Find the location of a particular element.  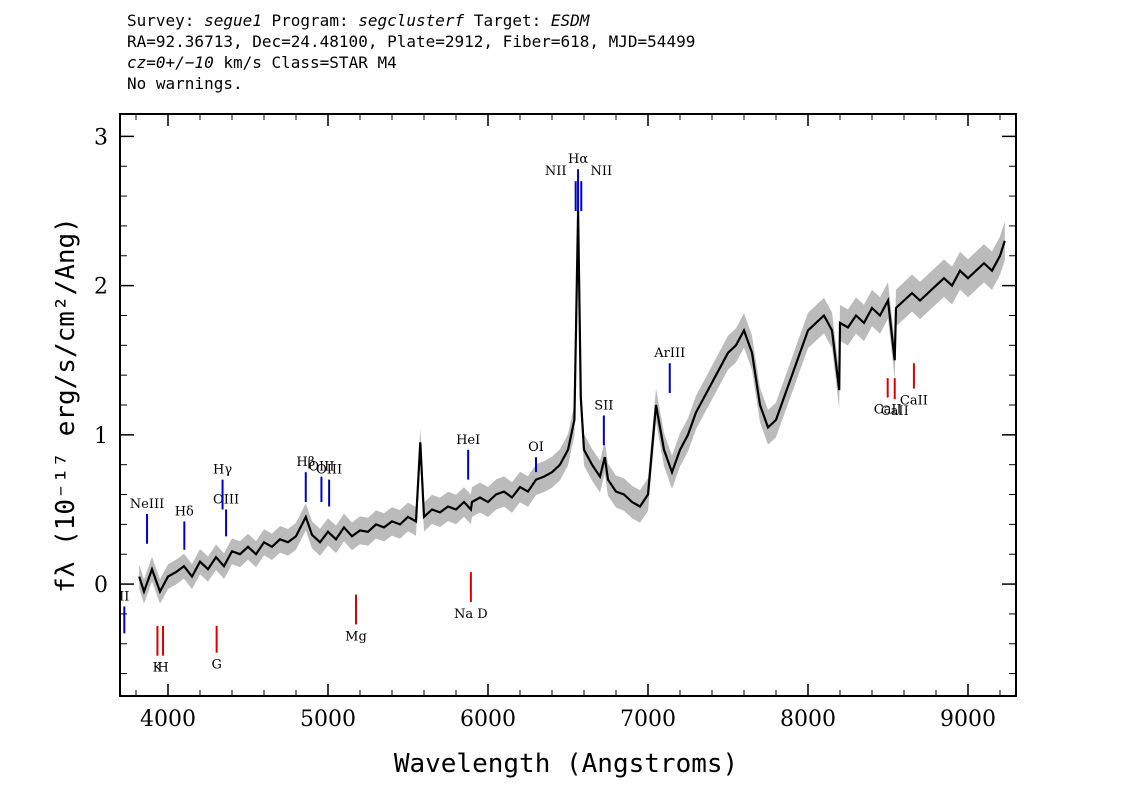

emission-line-label: Hβ is located at coordinates (305, 462).